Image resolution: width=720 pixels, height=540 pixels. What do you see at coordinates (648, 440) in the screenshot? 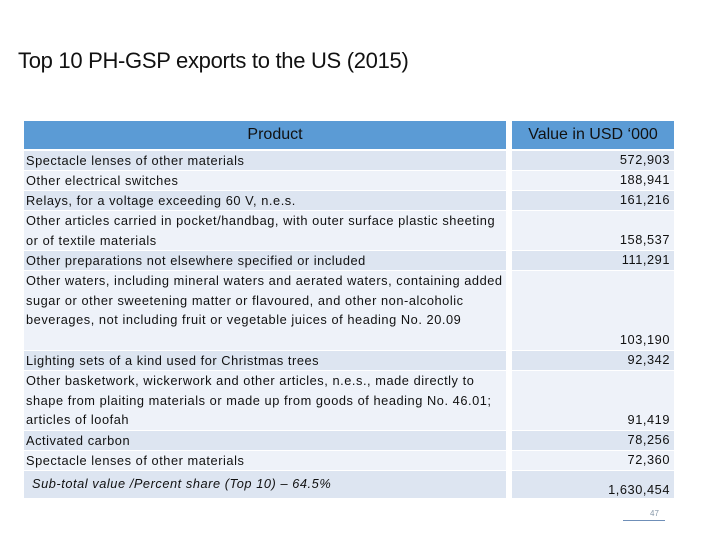
I see `value-text: 78,256` at bounding box center [648, 440].